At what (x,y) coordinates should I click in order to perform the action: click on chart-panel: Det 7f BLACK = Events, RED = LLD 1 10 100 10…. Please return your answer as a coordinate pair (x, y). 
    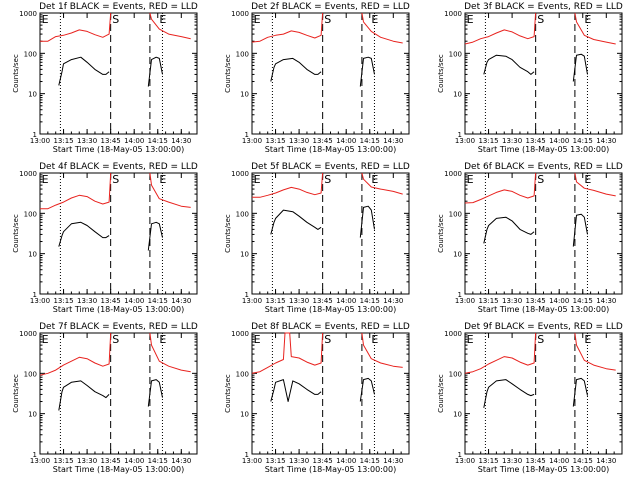
    Looking at the image, I should click on (105, 398).